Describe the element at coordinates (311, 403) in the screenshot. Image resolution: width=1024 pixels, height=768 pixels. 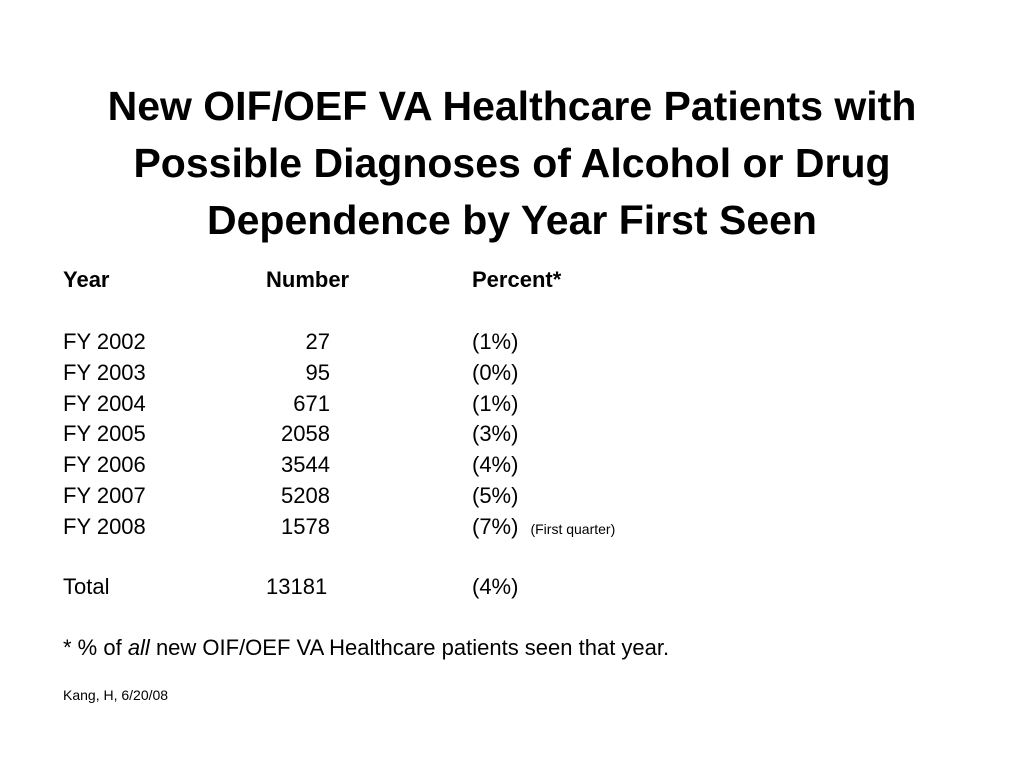
I see `row-number: 671` at that location.